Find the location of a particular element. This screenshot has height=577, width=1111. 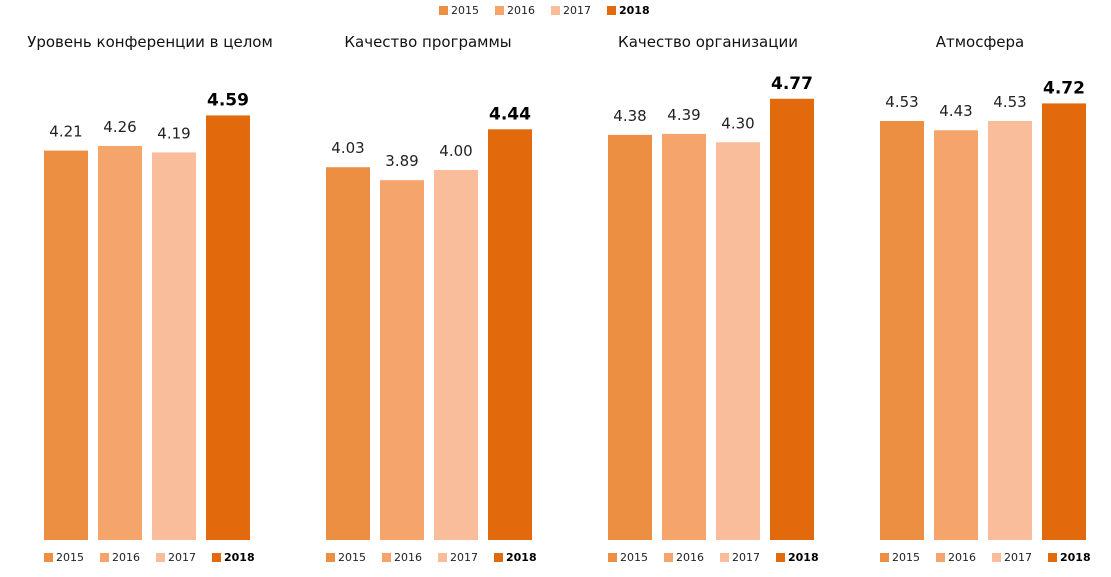

panel-2-legend-swatch-2017 is located at coordinates (442, 557).